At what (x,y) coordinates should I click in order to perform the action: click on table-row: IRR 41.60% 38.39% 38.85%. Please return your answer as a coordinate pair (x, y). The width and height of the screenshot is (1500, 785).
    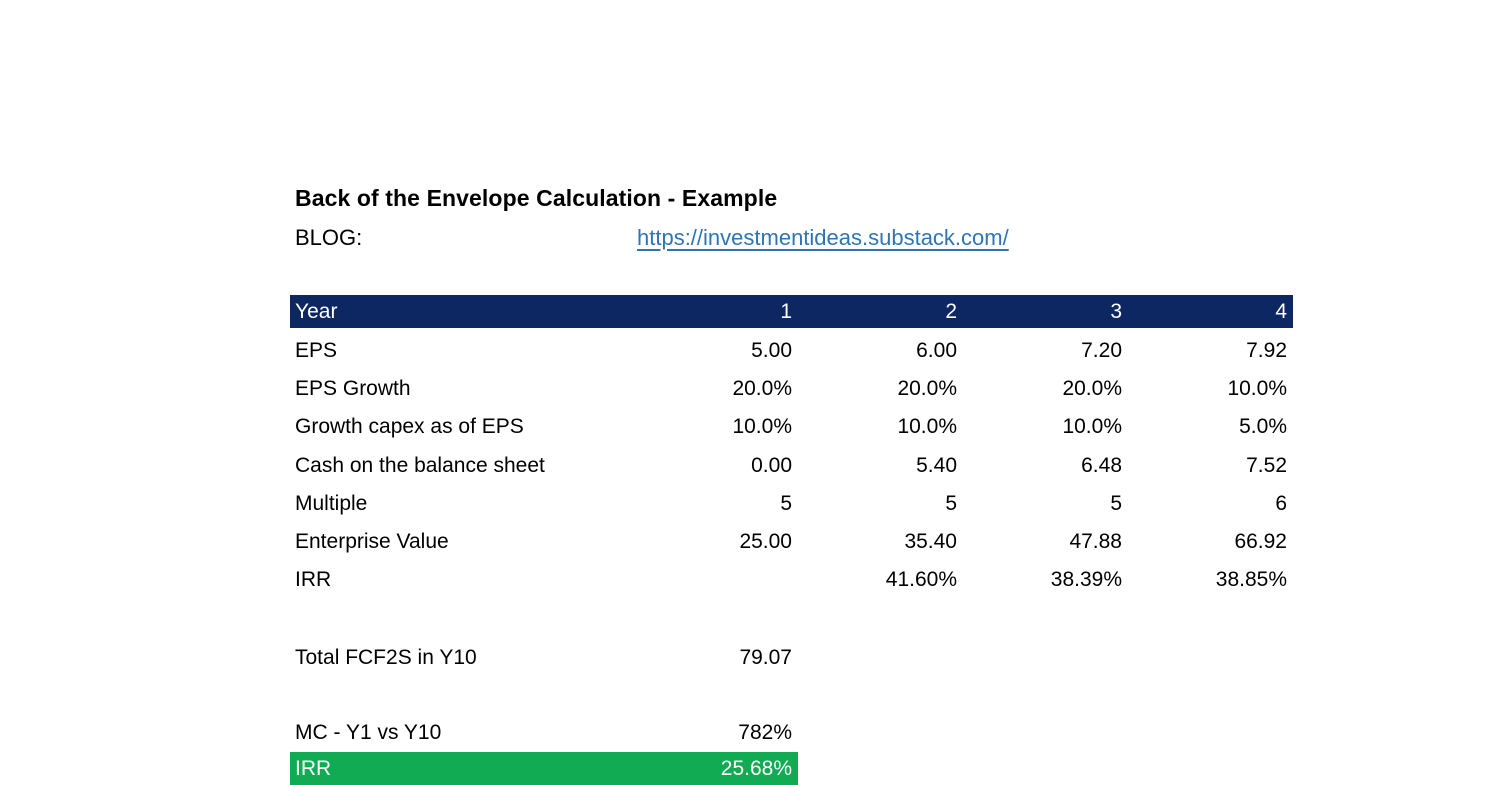
    Looking at the image, I should click on (791, 580).